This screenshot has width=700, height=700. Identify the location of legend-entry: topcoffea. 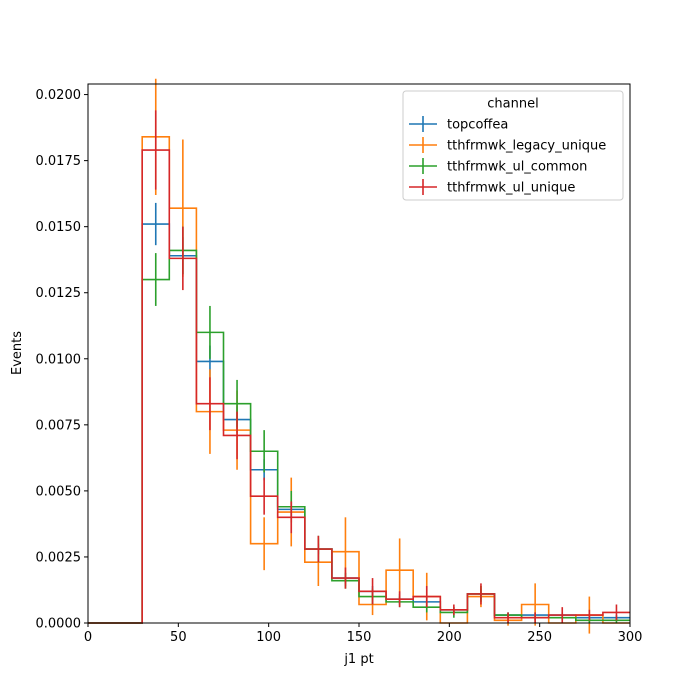
(458, 124).